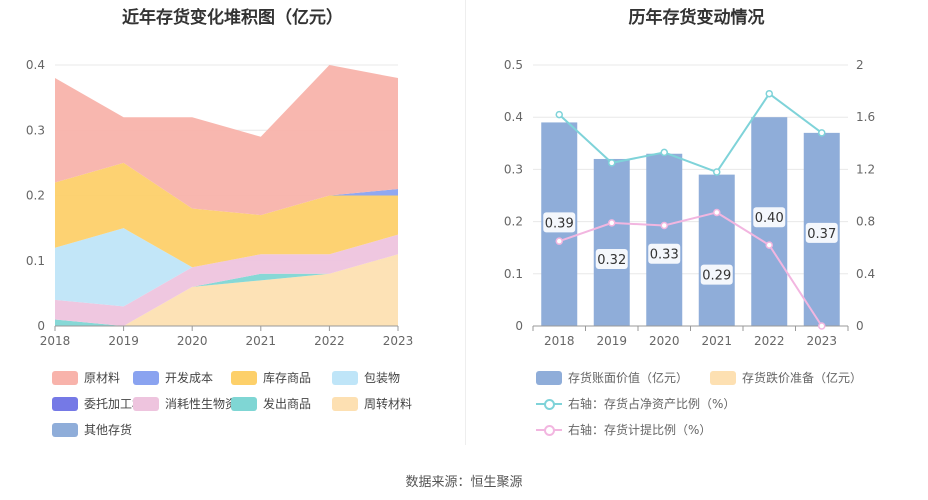 Image resolution: width=928 pixels, height=500 pixels. Describe the element at coordinates (232, 18) in the screenshot. I see `left-chart-title: 近年存货变化堆积图（亿元）` at that location.